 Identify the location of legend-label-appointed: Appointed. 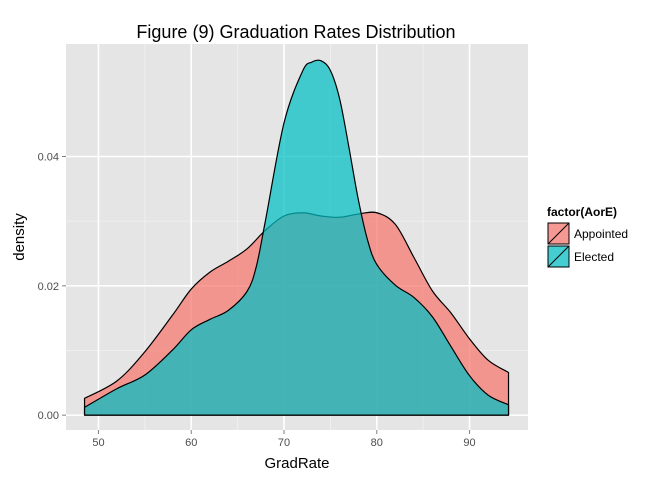
(601, 234).